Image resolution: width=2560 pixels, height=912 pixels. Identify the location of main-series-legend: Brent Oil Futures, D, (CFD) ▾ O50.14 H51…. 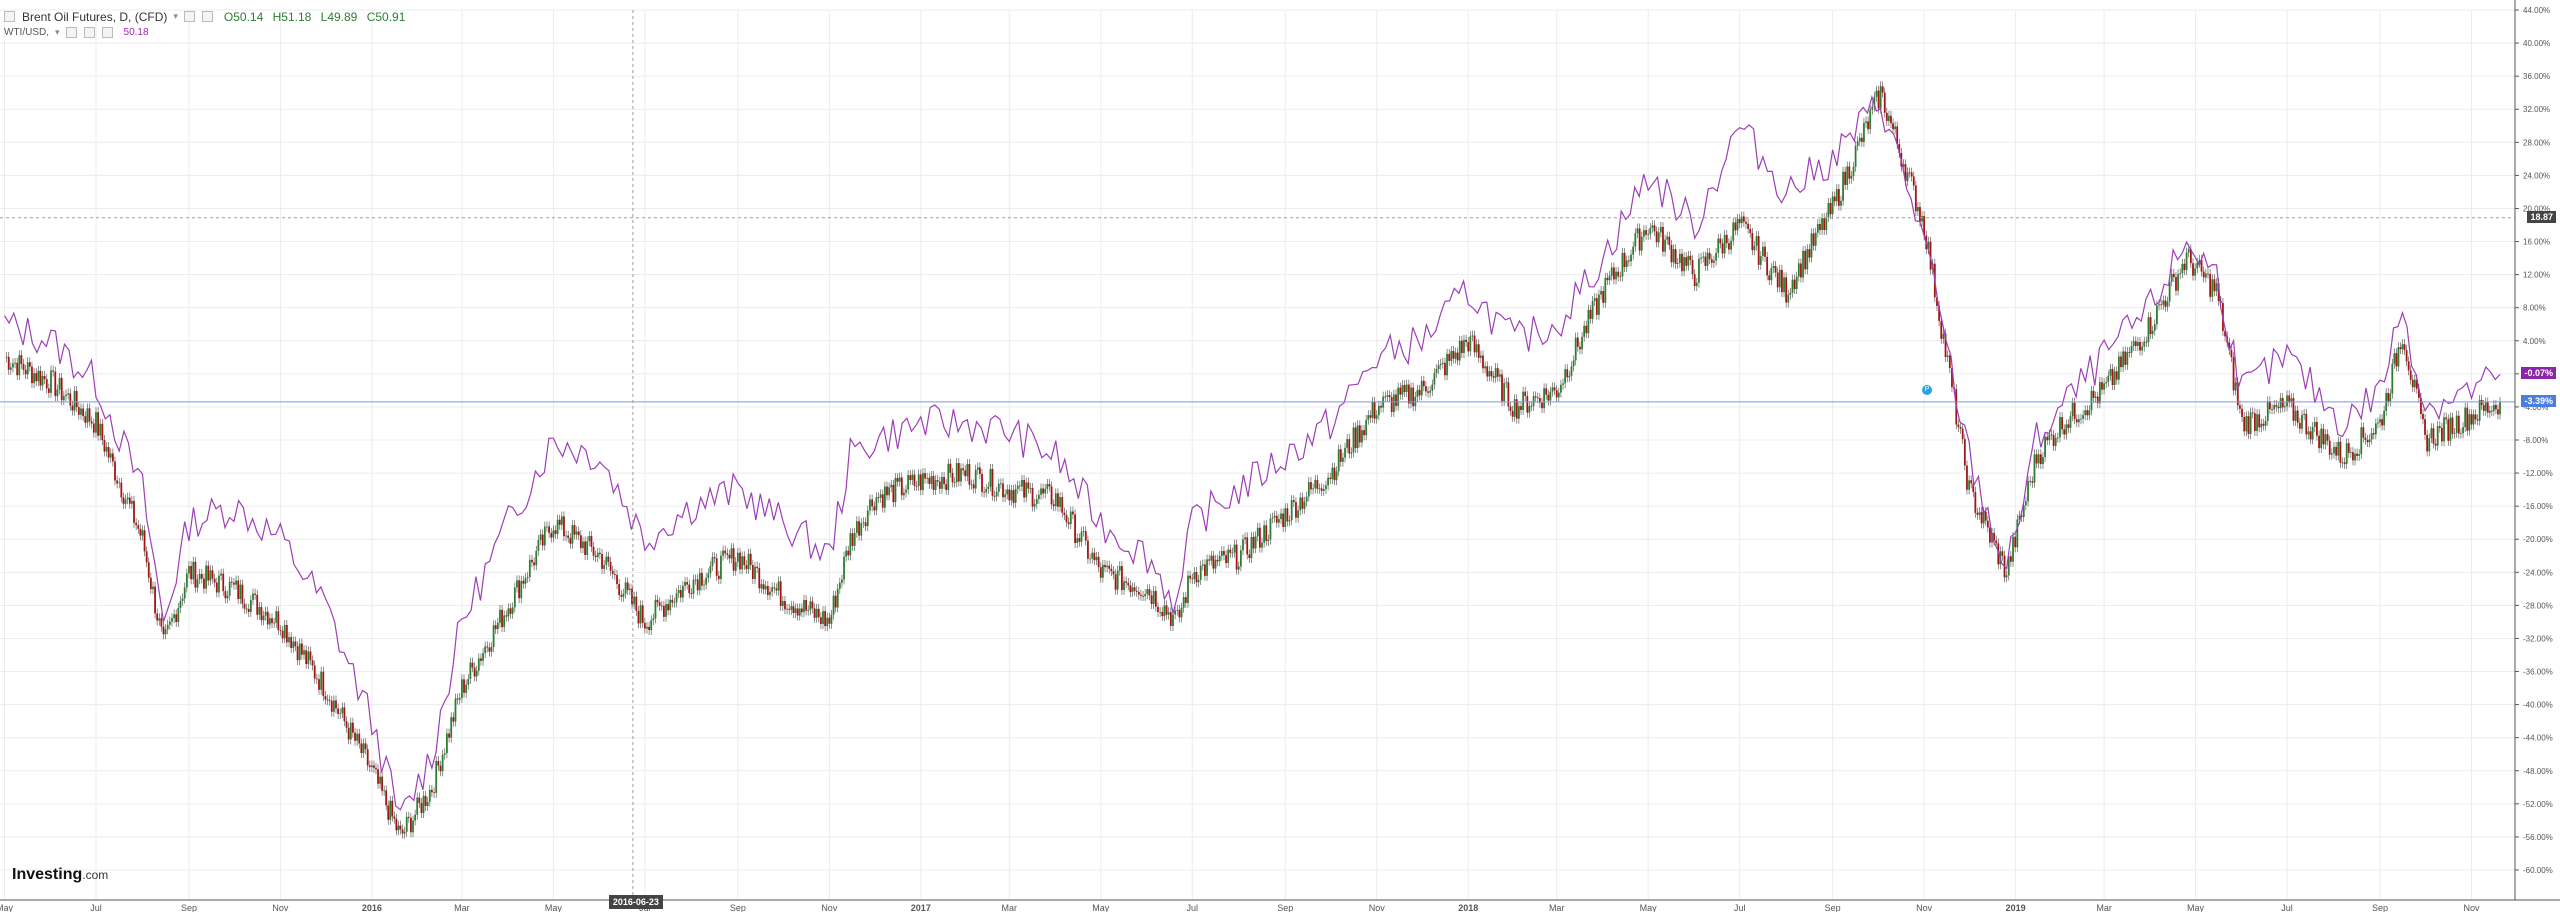
(207, 16).